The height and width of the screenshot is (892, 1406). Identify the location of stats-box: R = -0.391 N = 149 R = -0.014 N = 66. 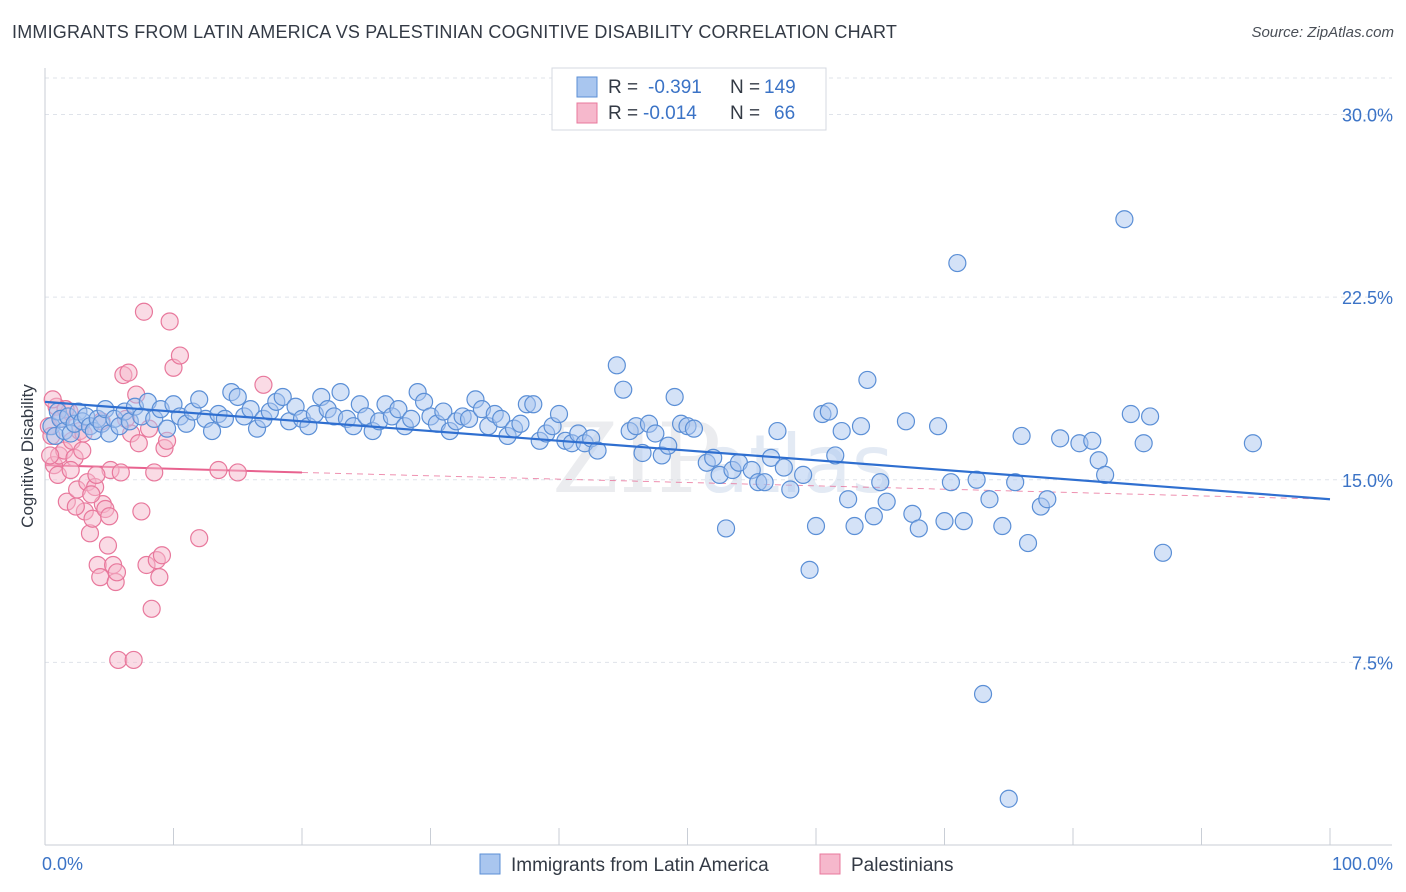
(689, 99).